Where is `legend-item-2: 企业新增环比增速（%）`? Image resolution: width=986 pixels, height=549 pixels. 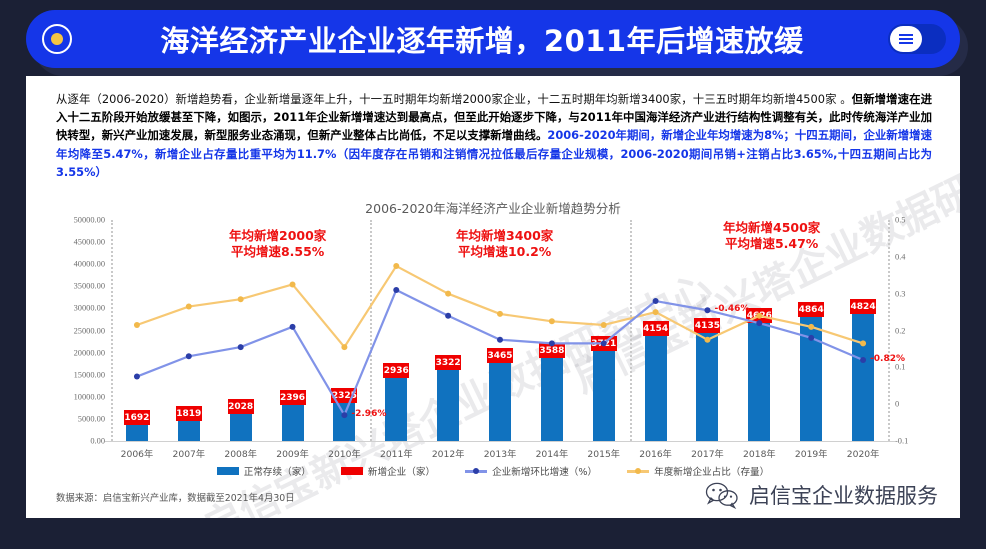 legend-item-2: 企业新增环比增速（%） is located at coordinates (531, 471).